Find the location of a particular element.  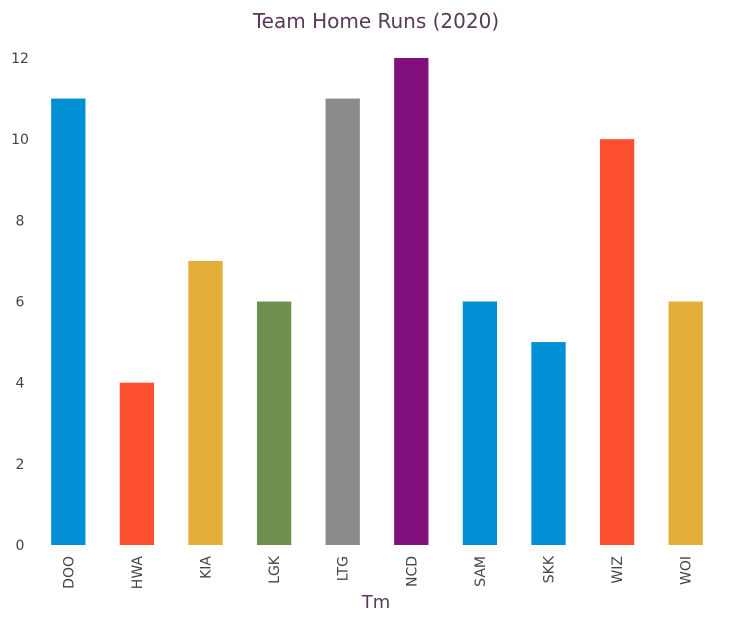

x-tick-label: KIA is located at coordinates (207, 567).